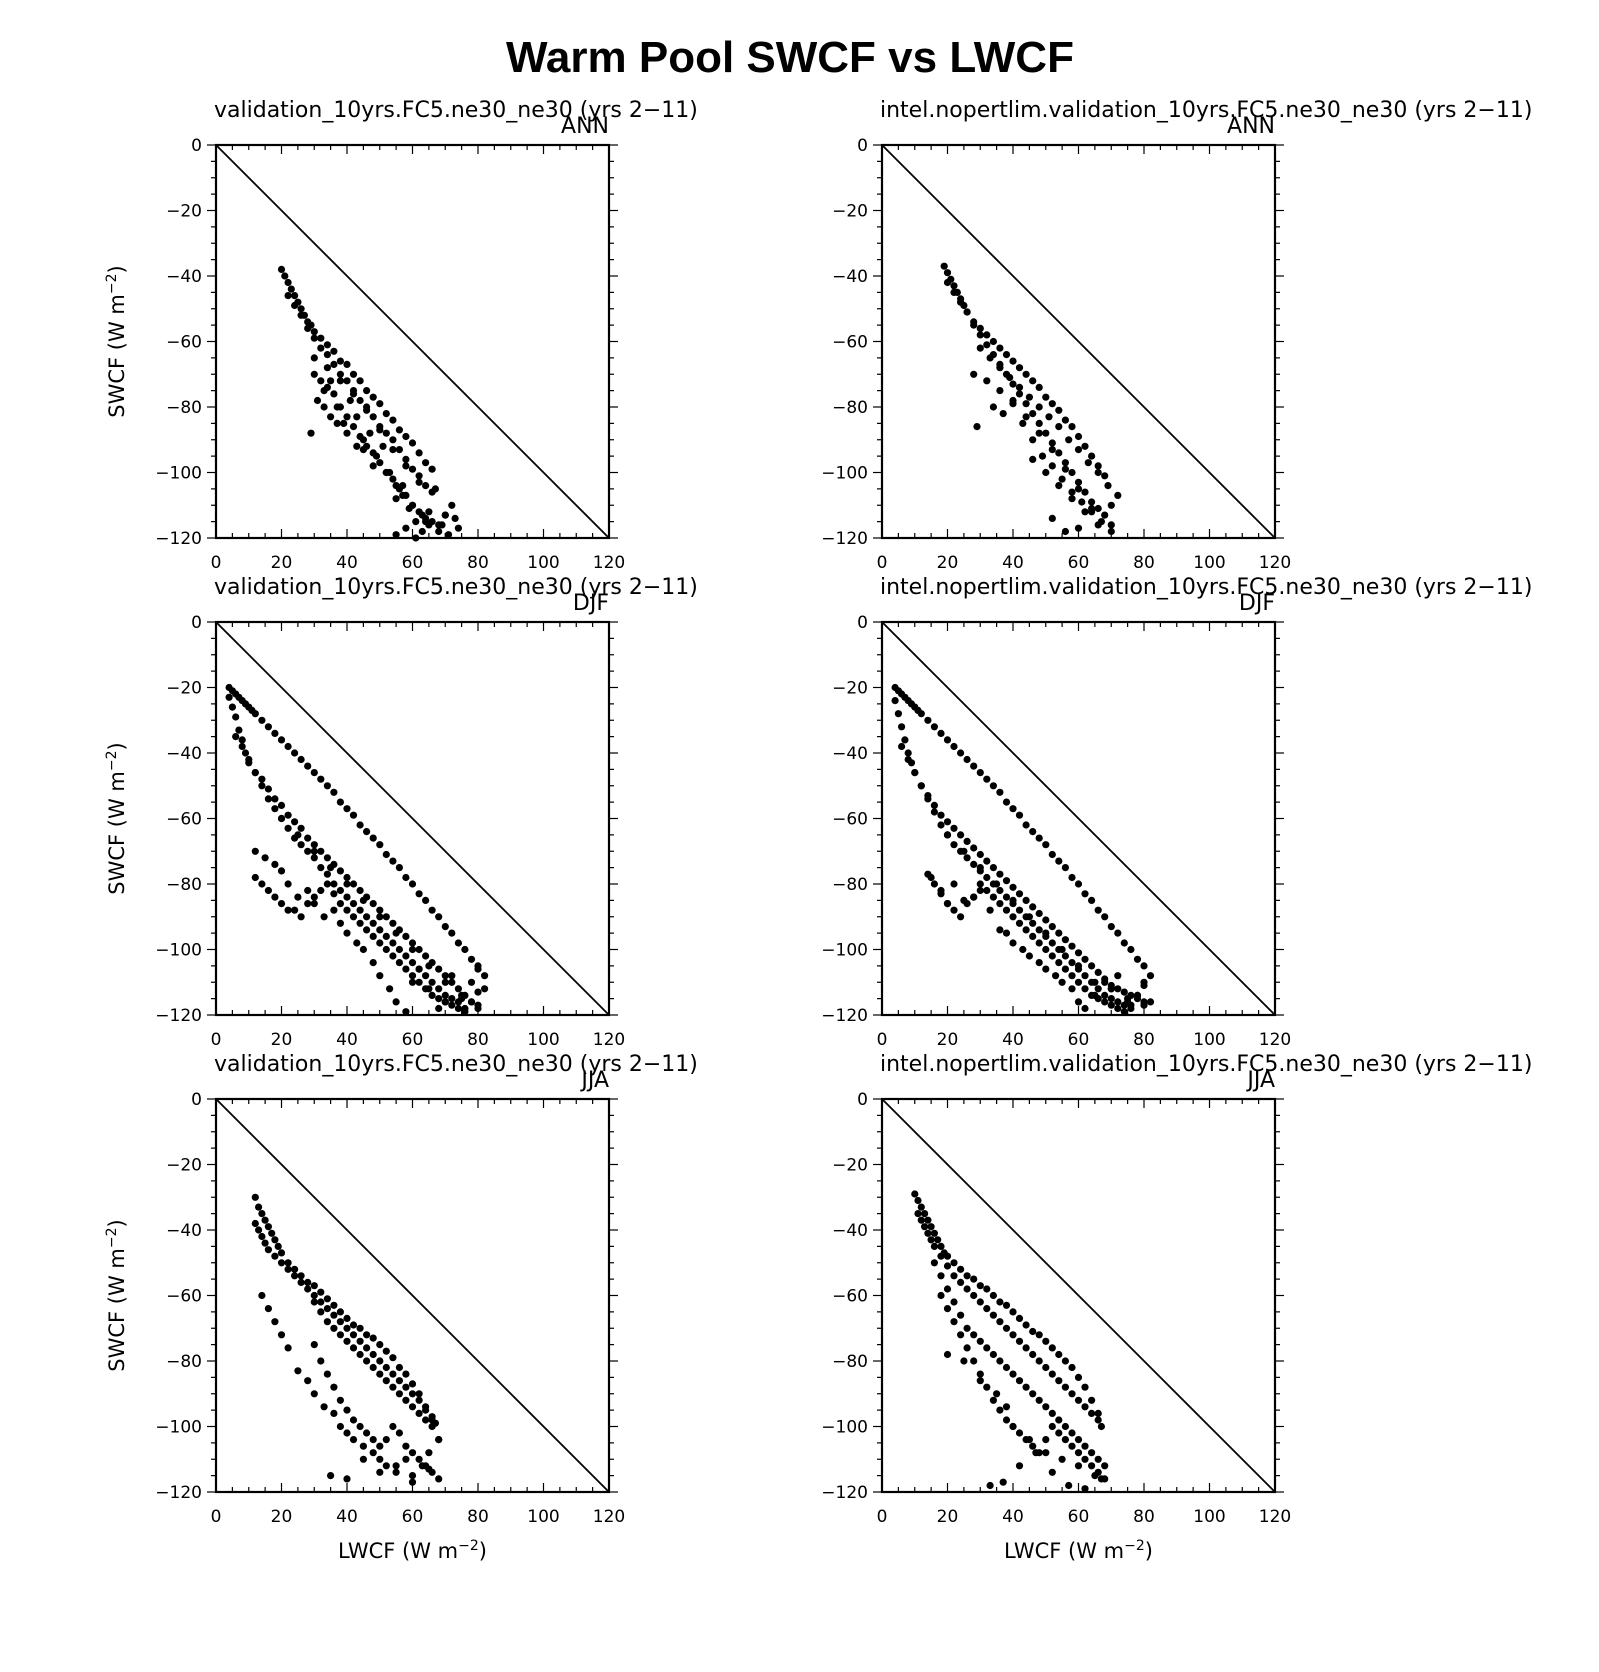 The width and height of the screenshot is (1599, 1672). Describe the element at coordinates (282, 563) in the screenshot. I see `x-tick-label: 20` at that location.